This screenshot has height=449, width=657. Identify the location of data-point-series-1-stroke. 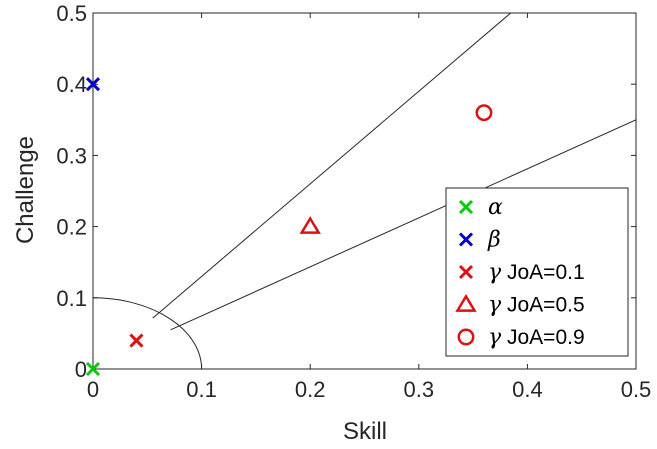
(93, 369).